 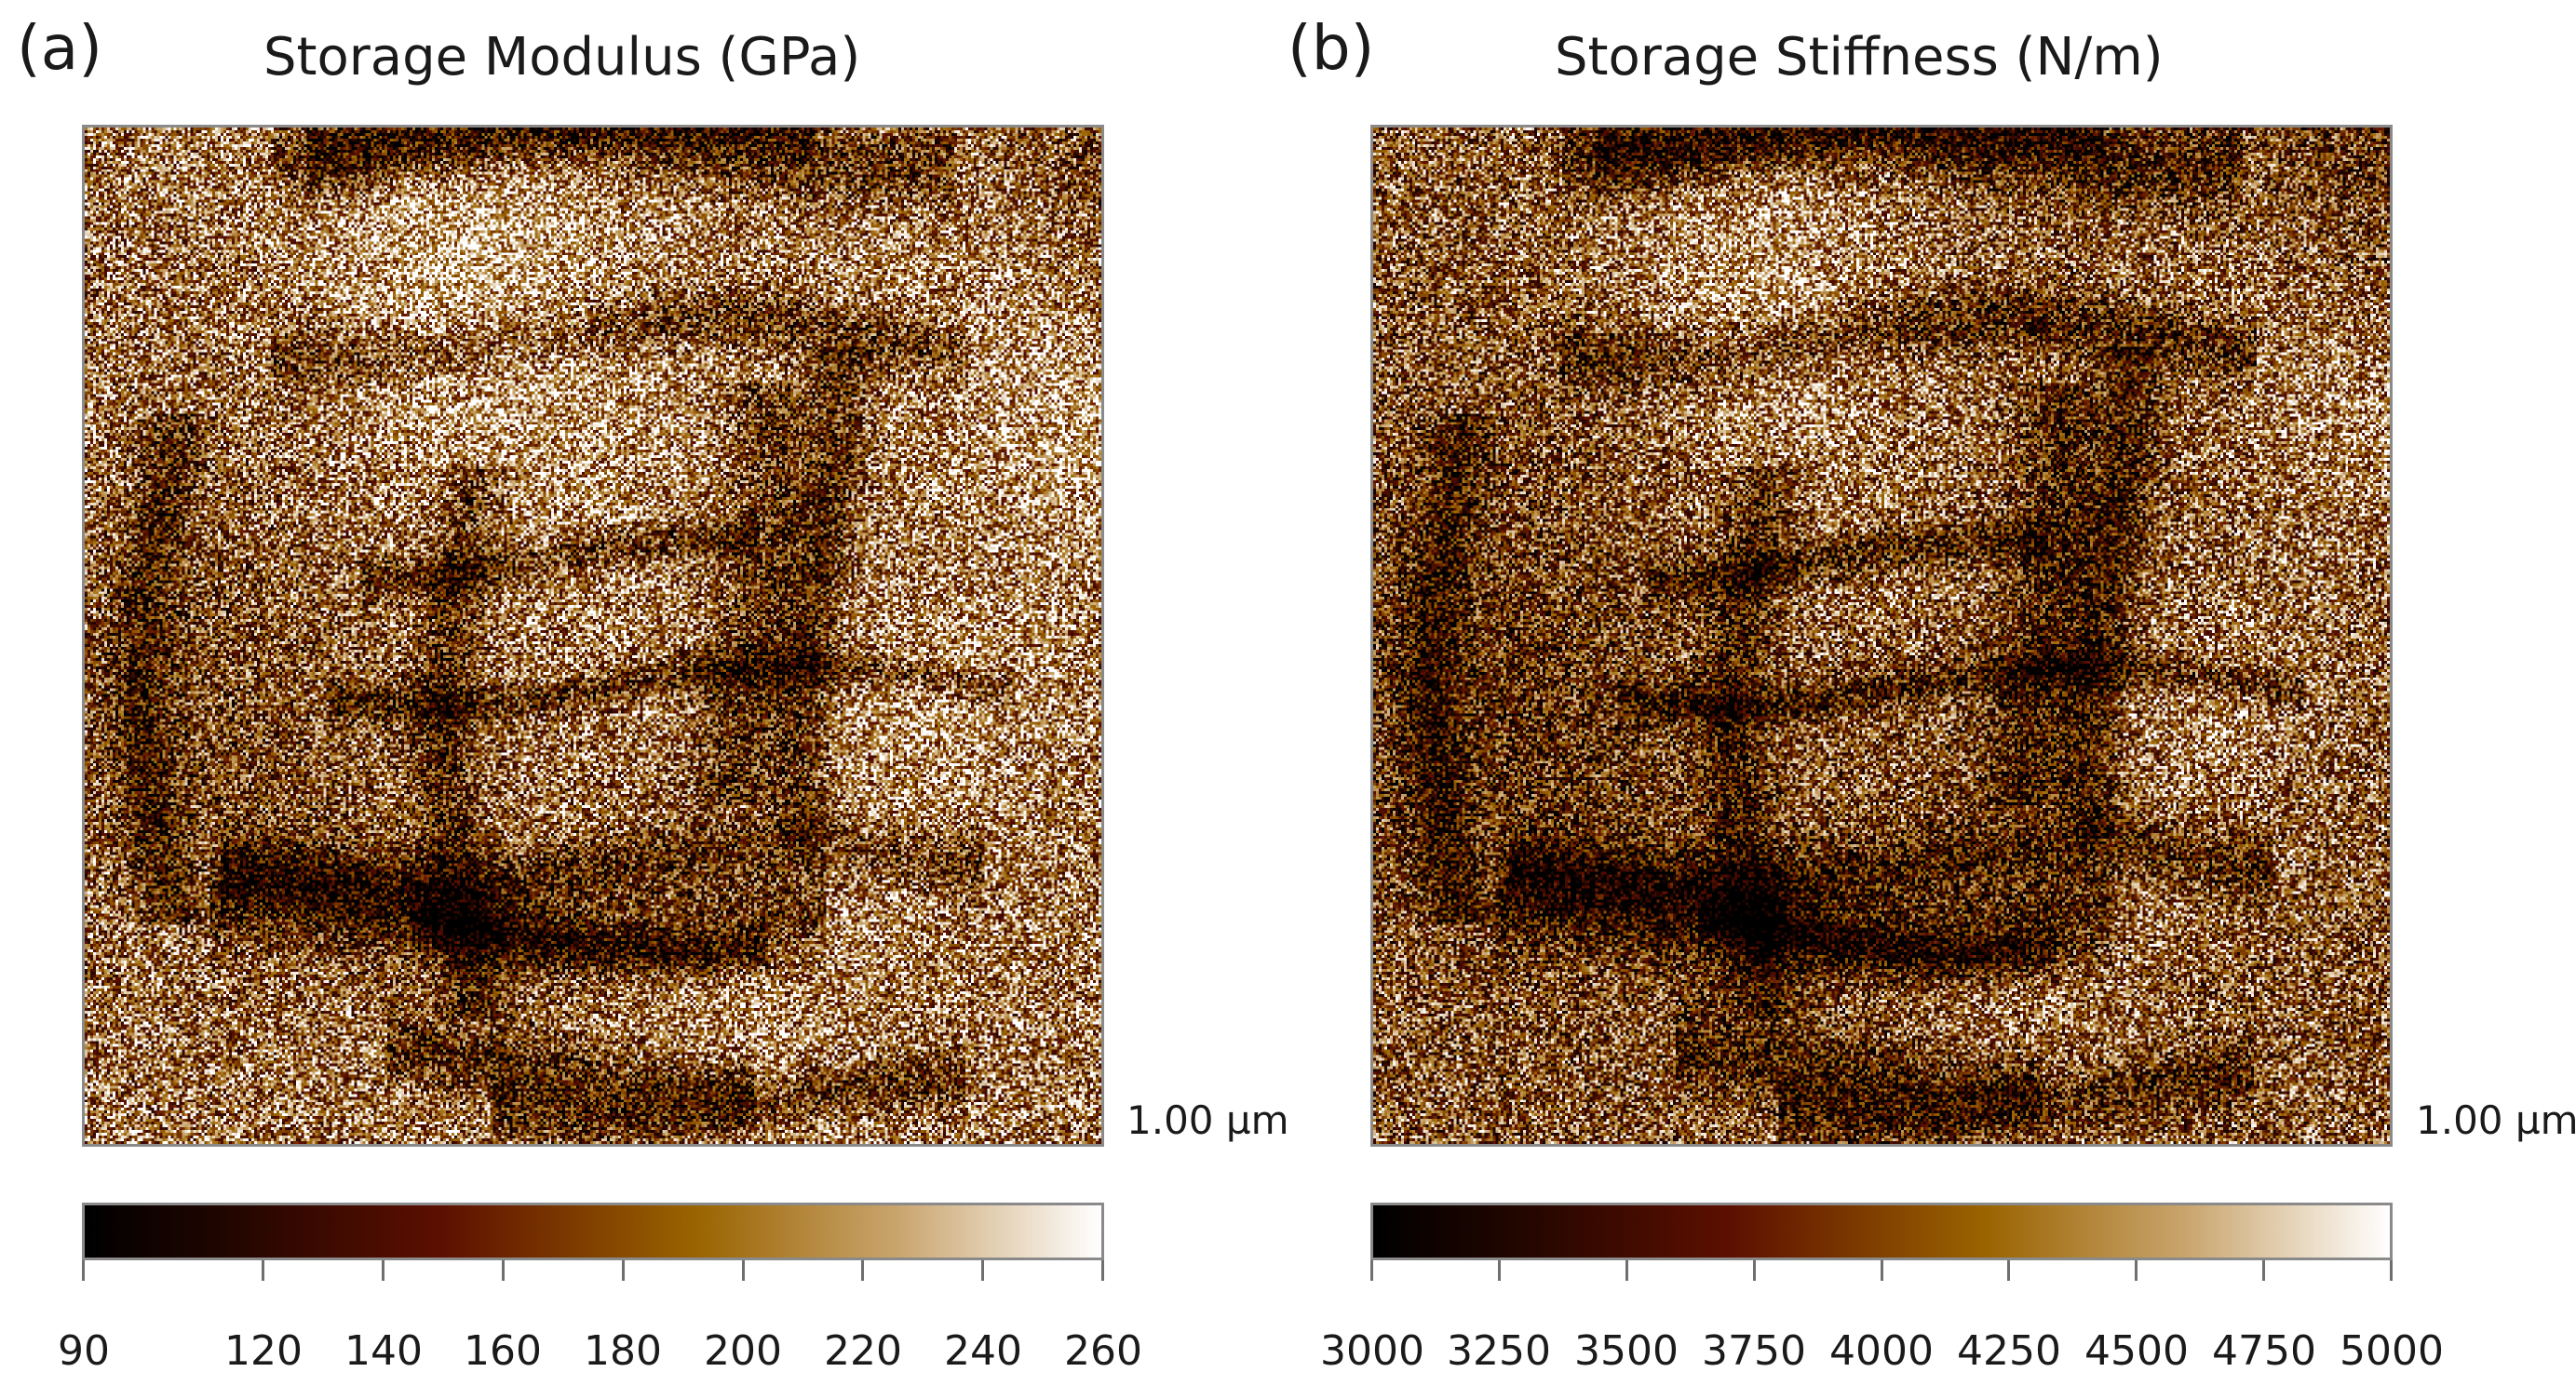 I want to click on panel-title: Storage Modulus (GPa), so click(x=562, y=57).